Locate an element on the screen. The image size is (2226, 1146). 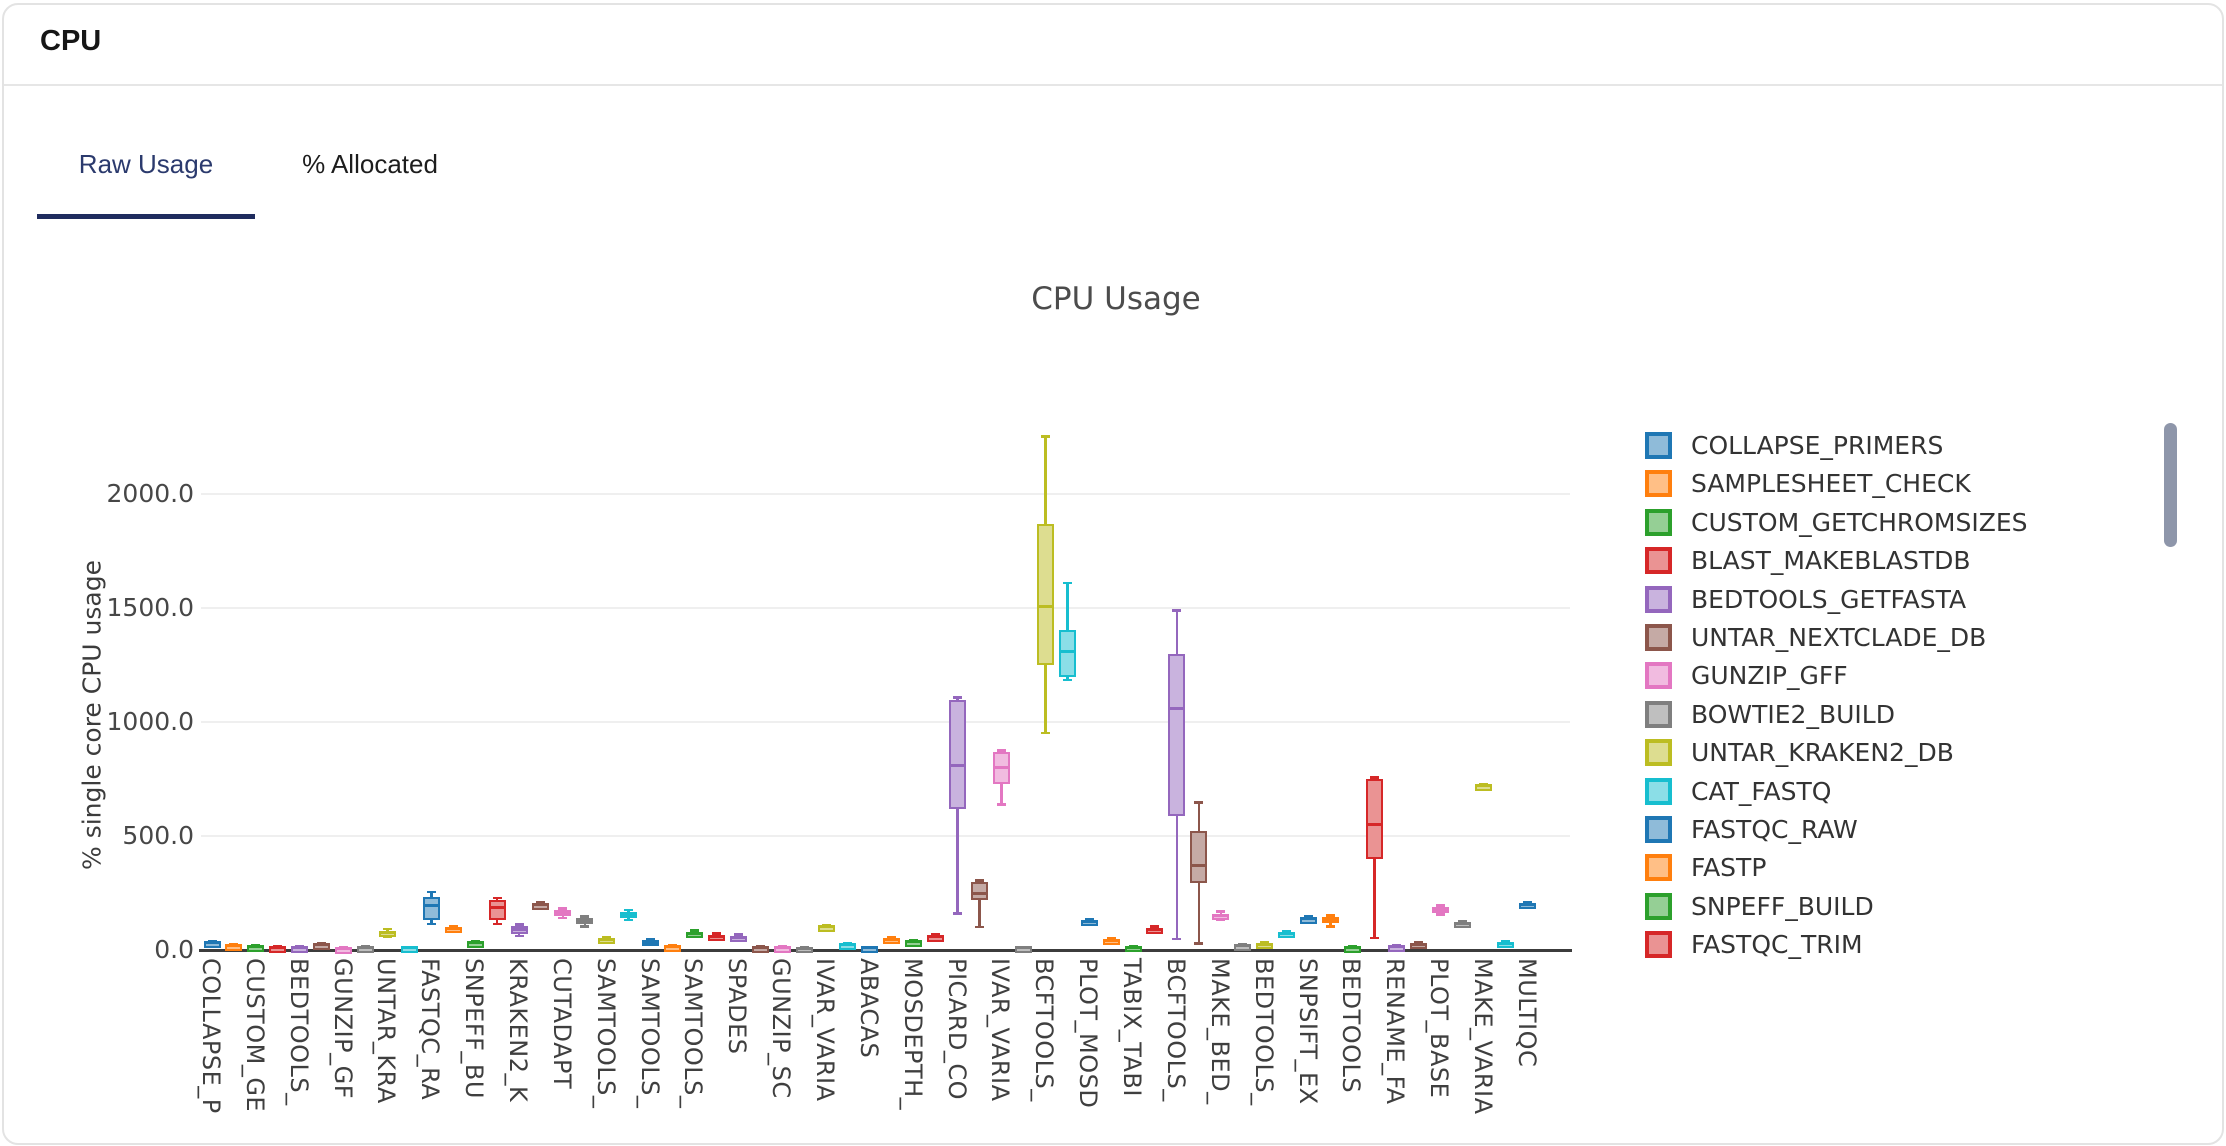
x-tick-label: MOSDEPTH_ is located at coordinates (912, 1034).